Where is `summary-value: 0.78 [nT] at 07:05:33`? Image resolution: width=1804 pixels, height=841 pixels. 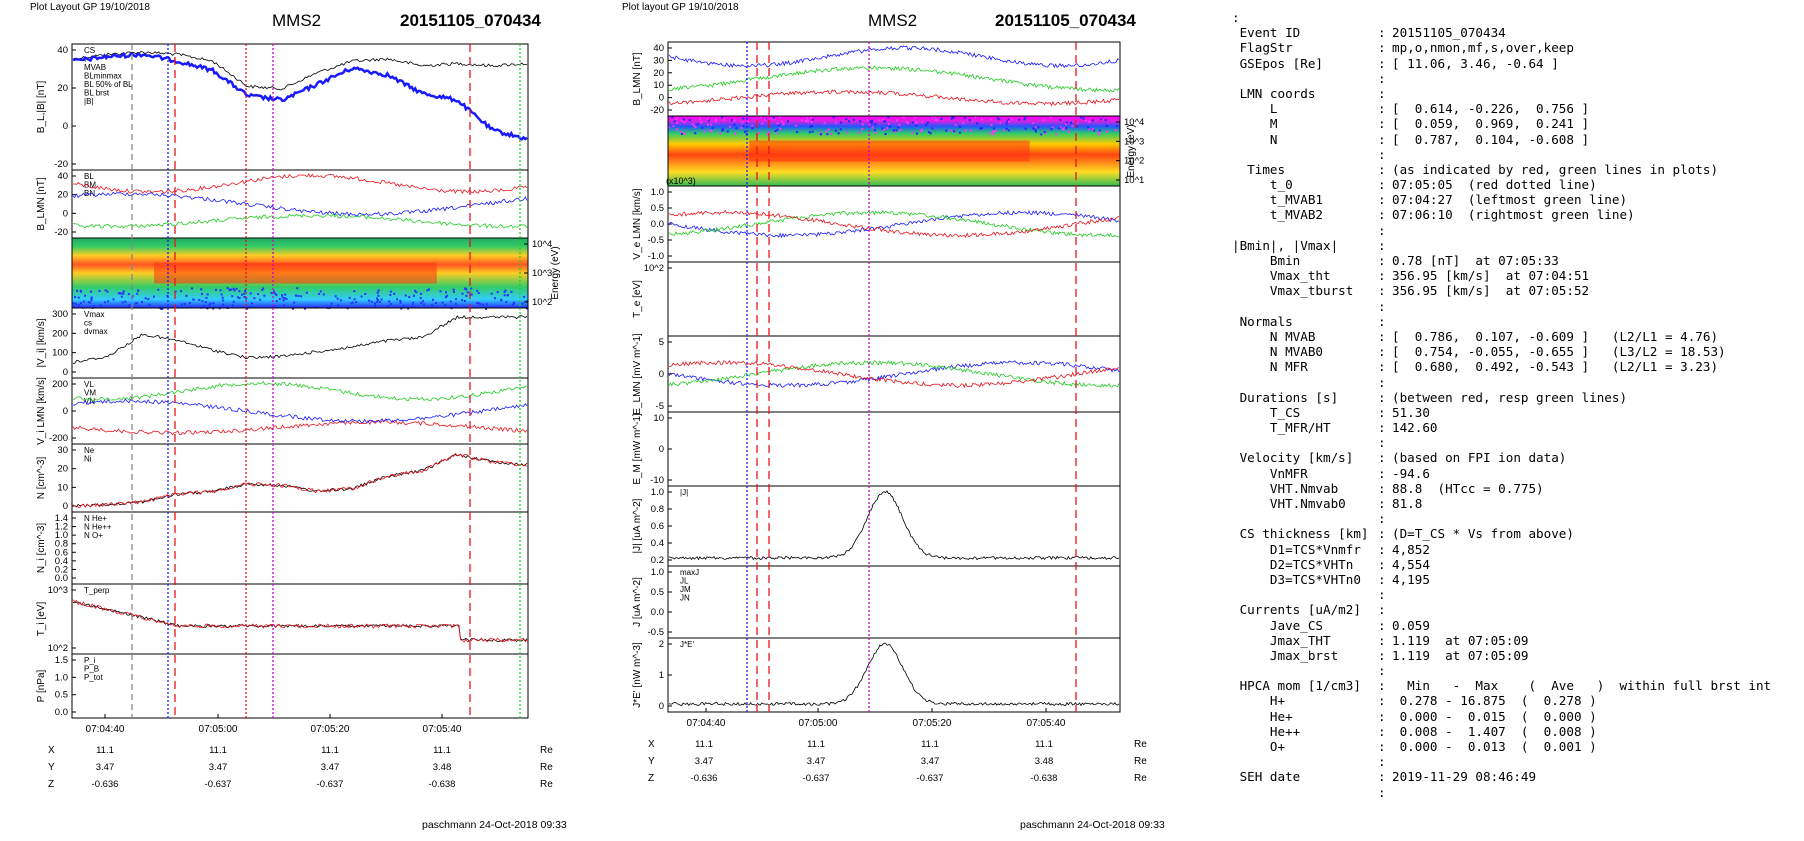
summary-value: 0.78 [nT] at 07:05:33 is located at coordinates (1475, 260).